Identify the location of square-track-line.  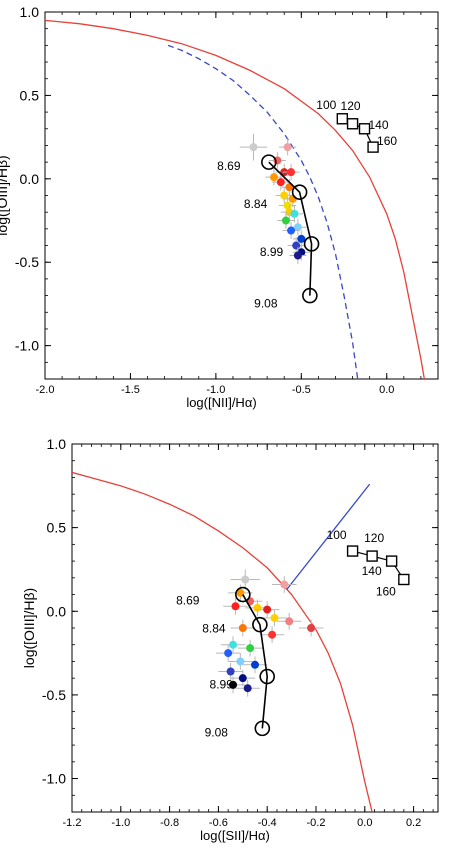
(378, 565).